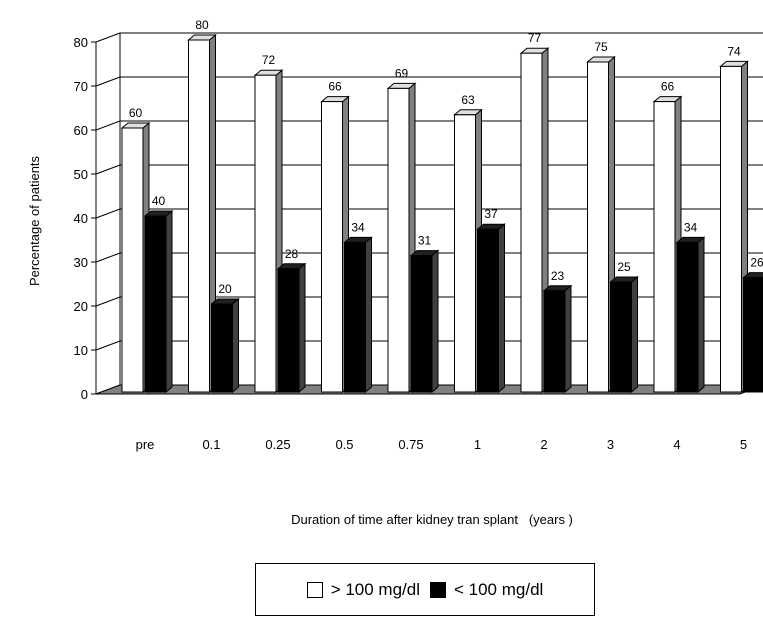 Image resolution: width=763 pixels, height=624 pixels. What do you see at coordinates (81, 350) in the screenshot?
I see `y-tick-label: 10` at bounding box center [81, 350].